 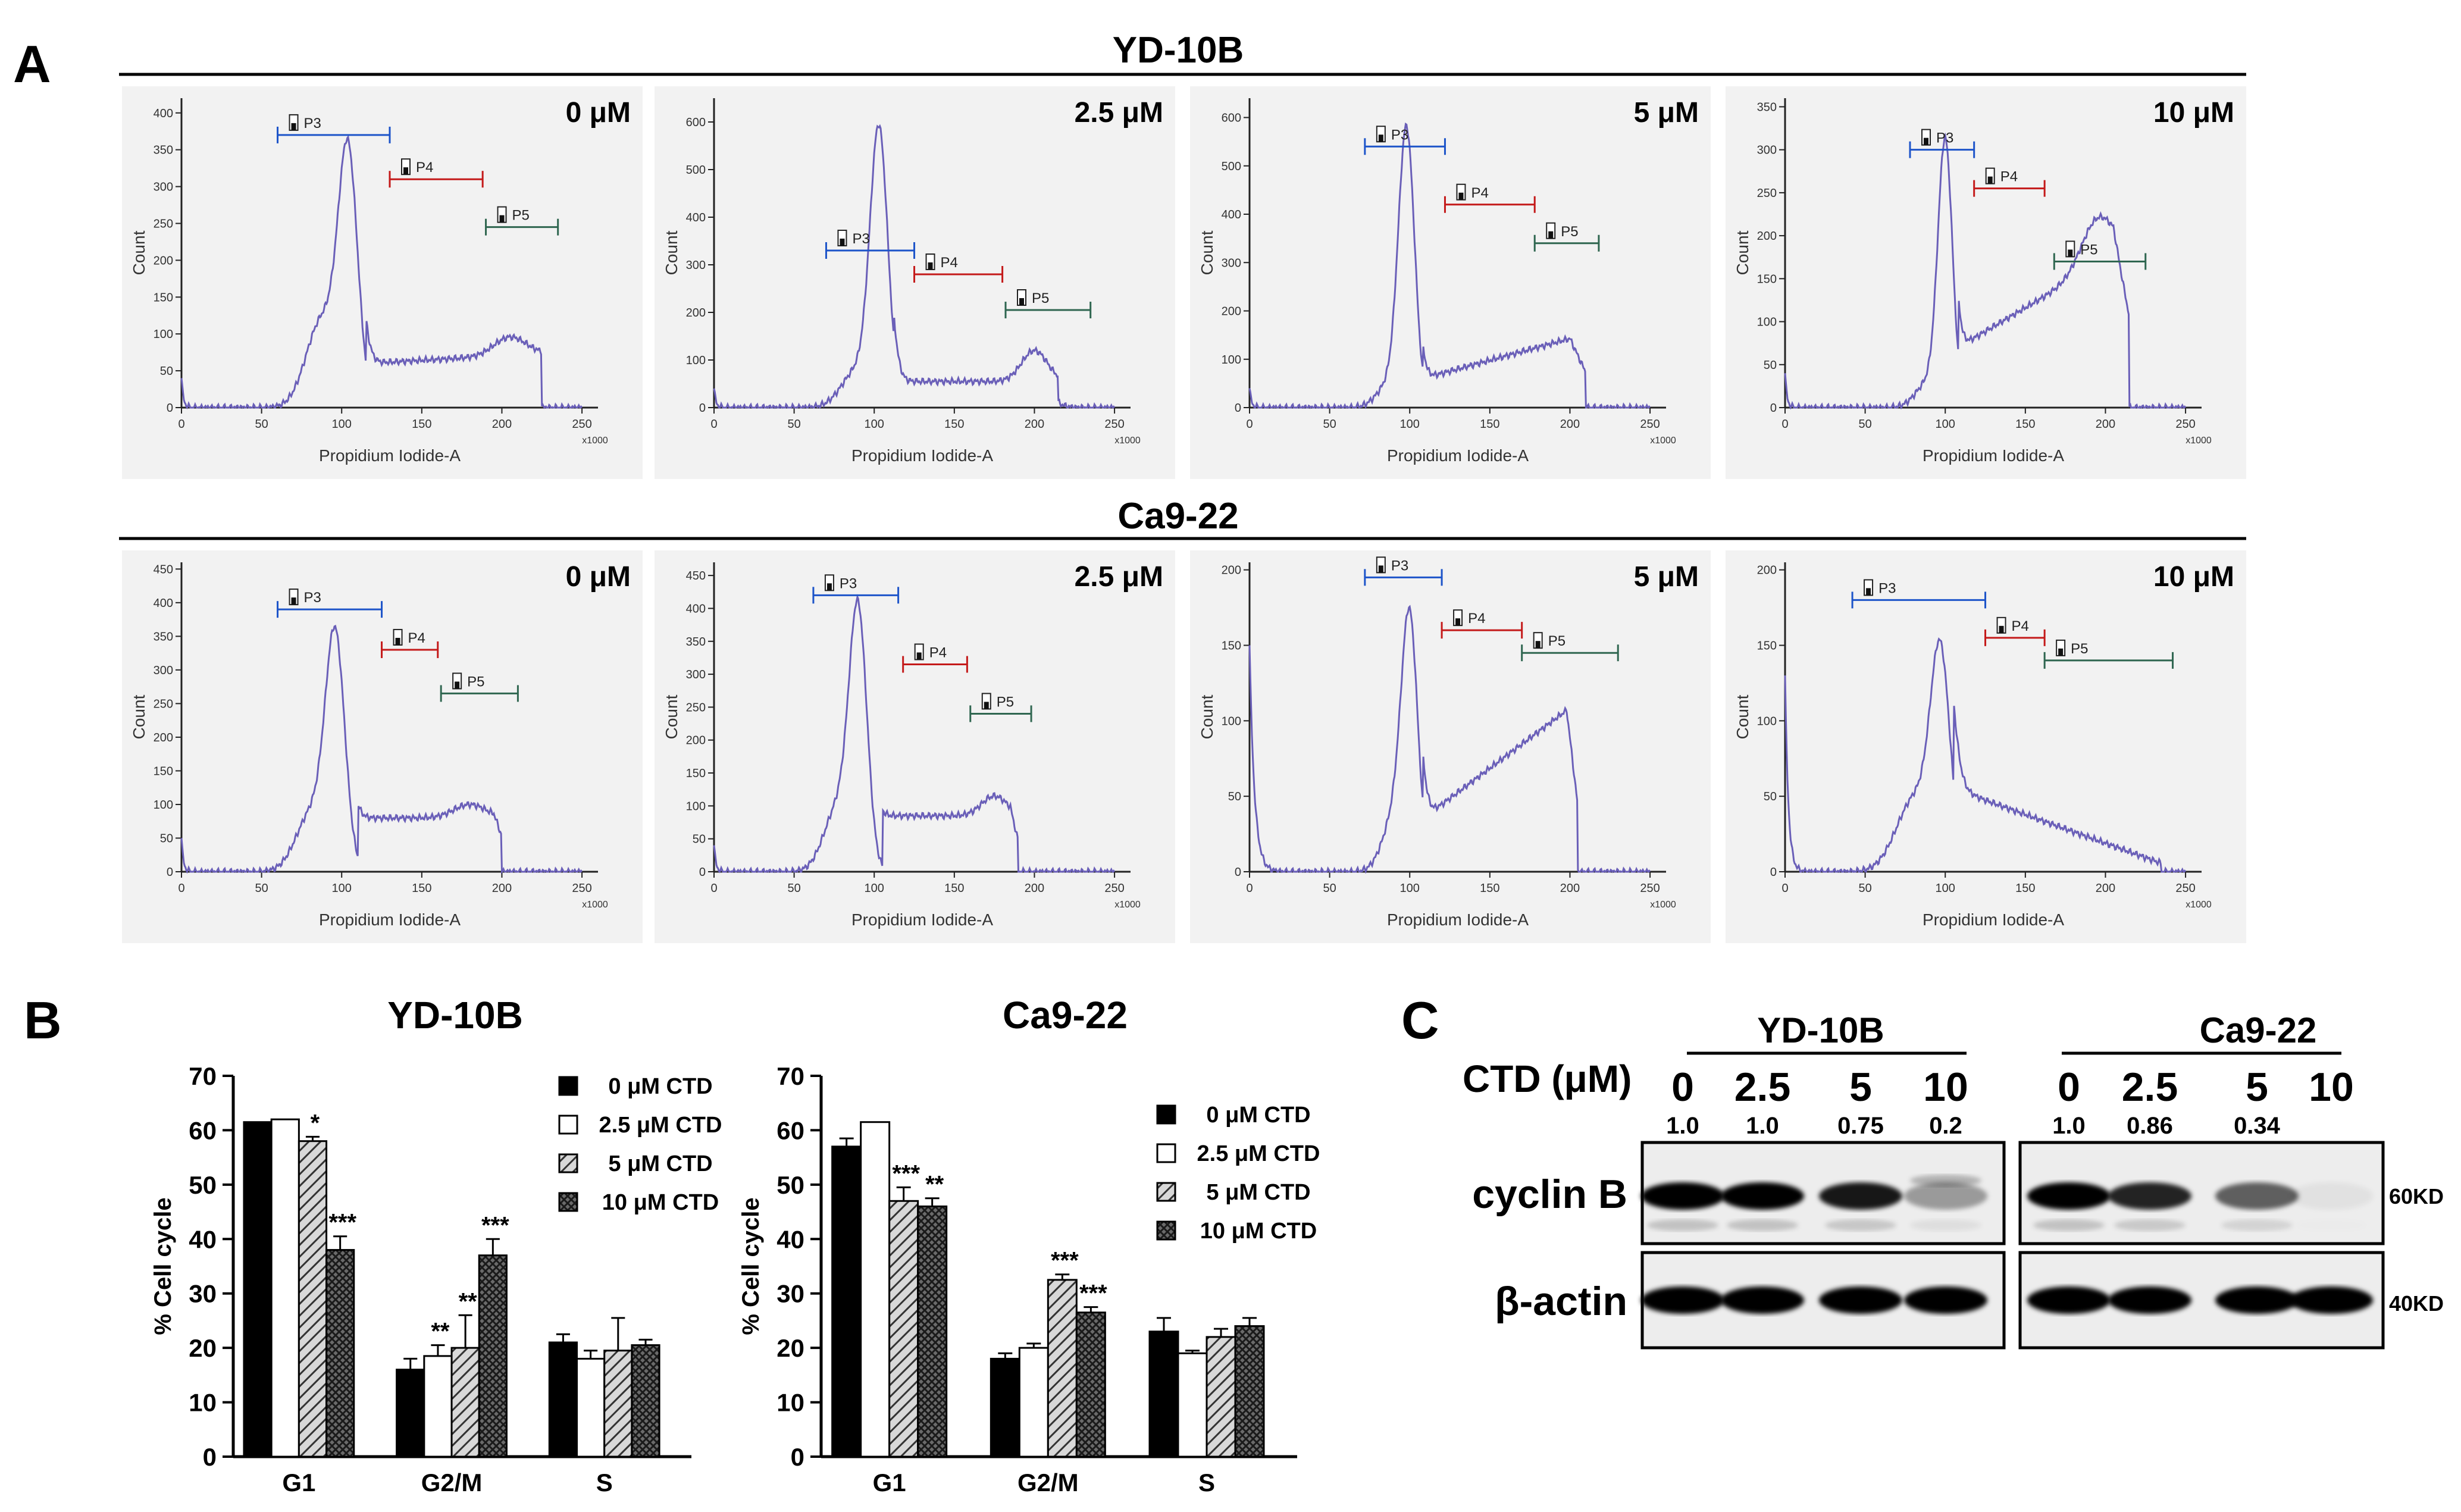 What do you see at coordinates (696, 576) in the screenshot?
I see `y-tick-label: 450` at bounding box center [696, 576].